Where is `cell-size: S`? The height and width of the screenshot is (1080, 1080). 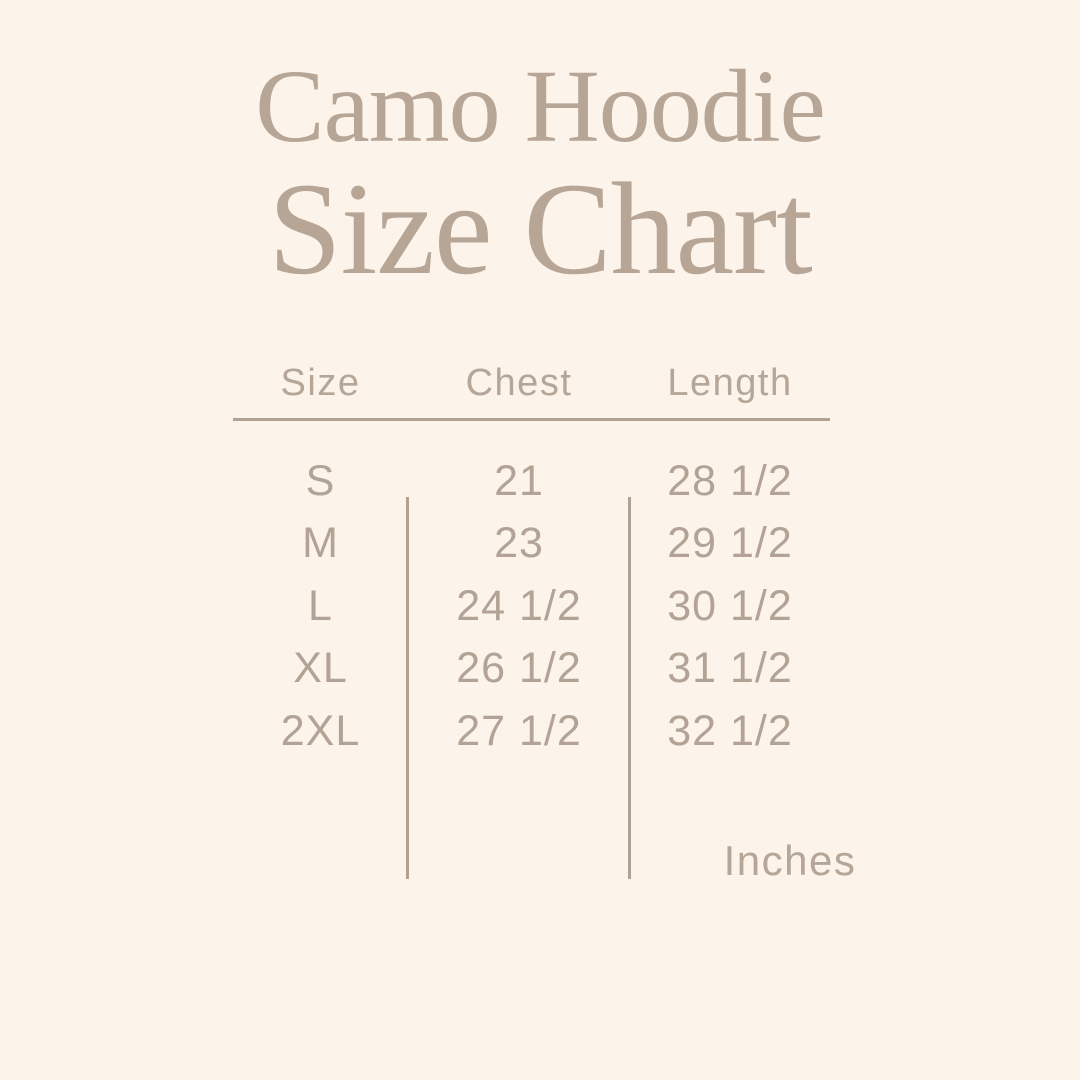
cell-size: S is located at coordinates (320, 480).